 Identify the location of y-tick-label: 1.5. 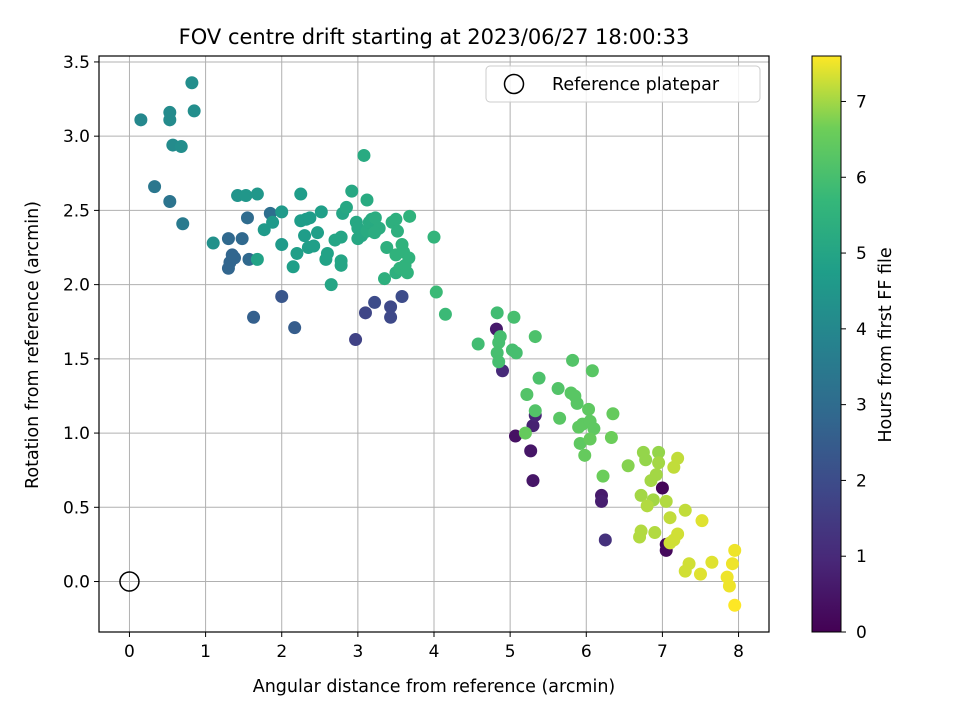
(76, 360).